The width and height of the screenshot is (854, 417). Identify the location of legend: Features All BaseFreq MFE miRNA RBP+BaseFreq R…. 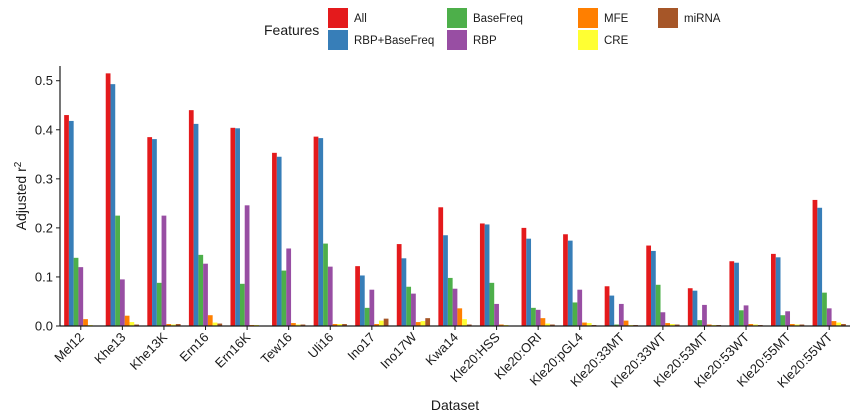
(492, 29).